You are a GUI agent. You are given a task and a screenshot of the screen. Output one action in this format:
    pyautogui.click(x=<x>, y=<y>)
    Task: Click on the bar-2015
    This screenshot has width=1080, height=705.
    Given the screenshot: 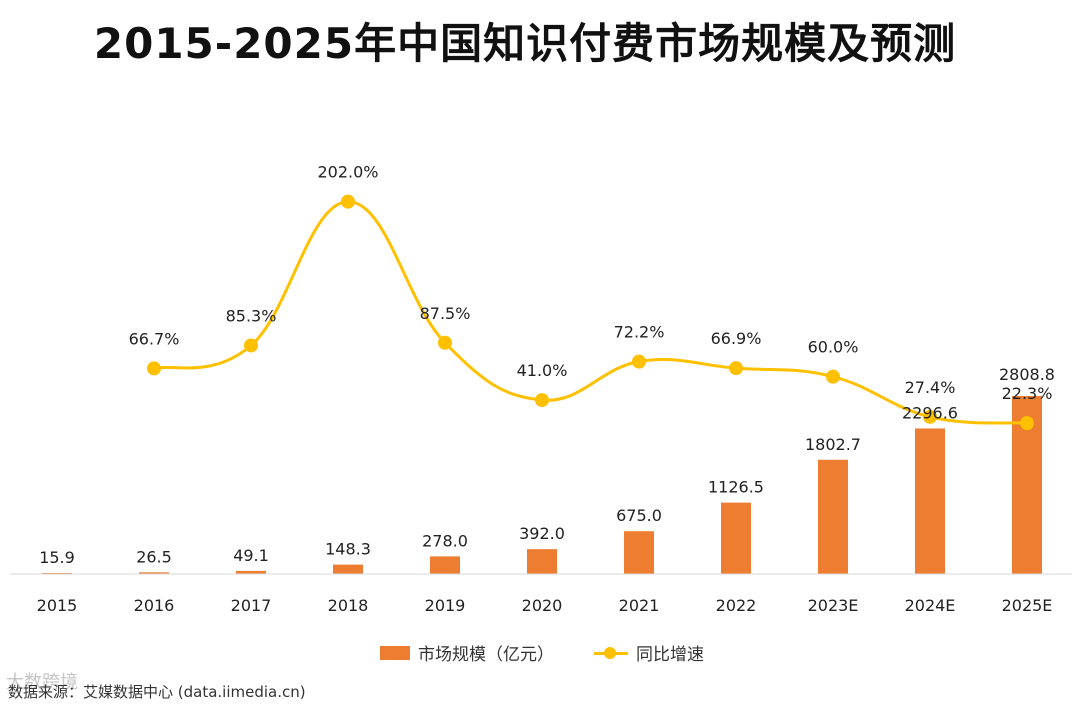 What is the action you would take?
    pyautogui.click(x=57, y=573)
    